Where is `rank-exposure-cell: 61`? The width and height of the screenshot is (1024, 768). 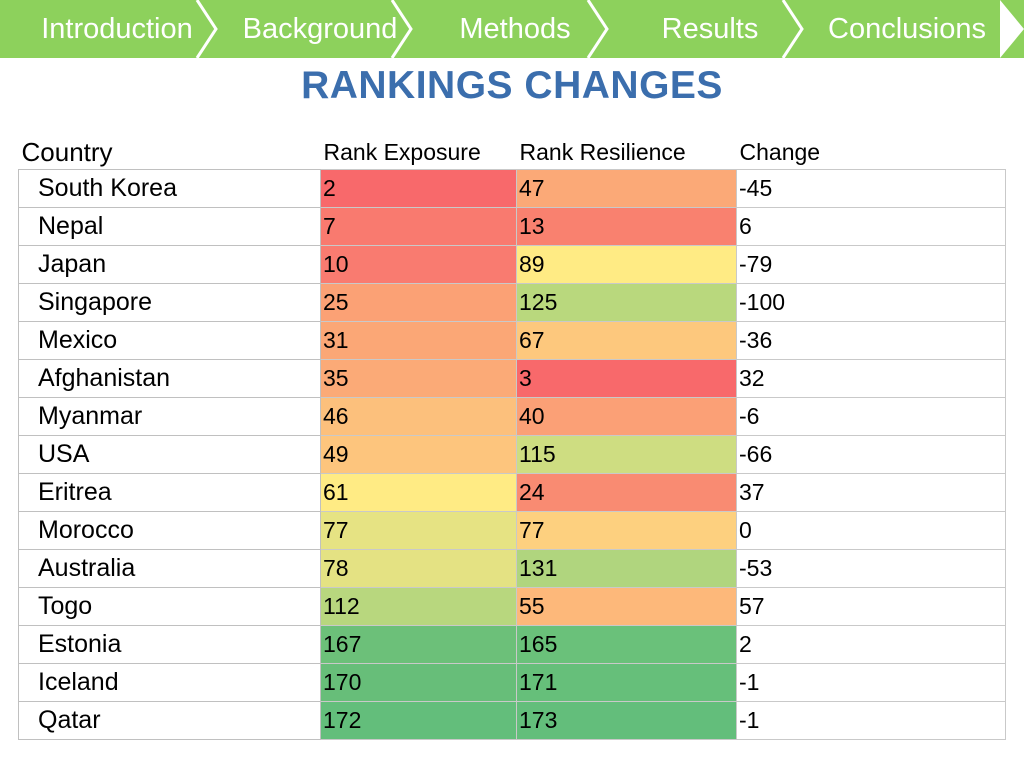
rank-exposure-cell: 61 is located at coordinates (418, 492).